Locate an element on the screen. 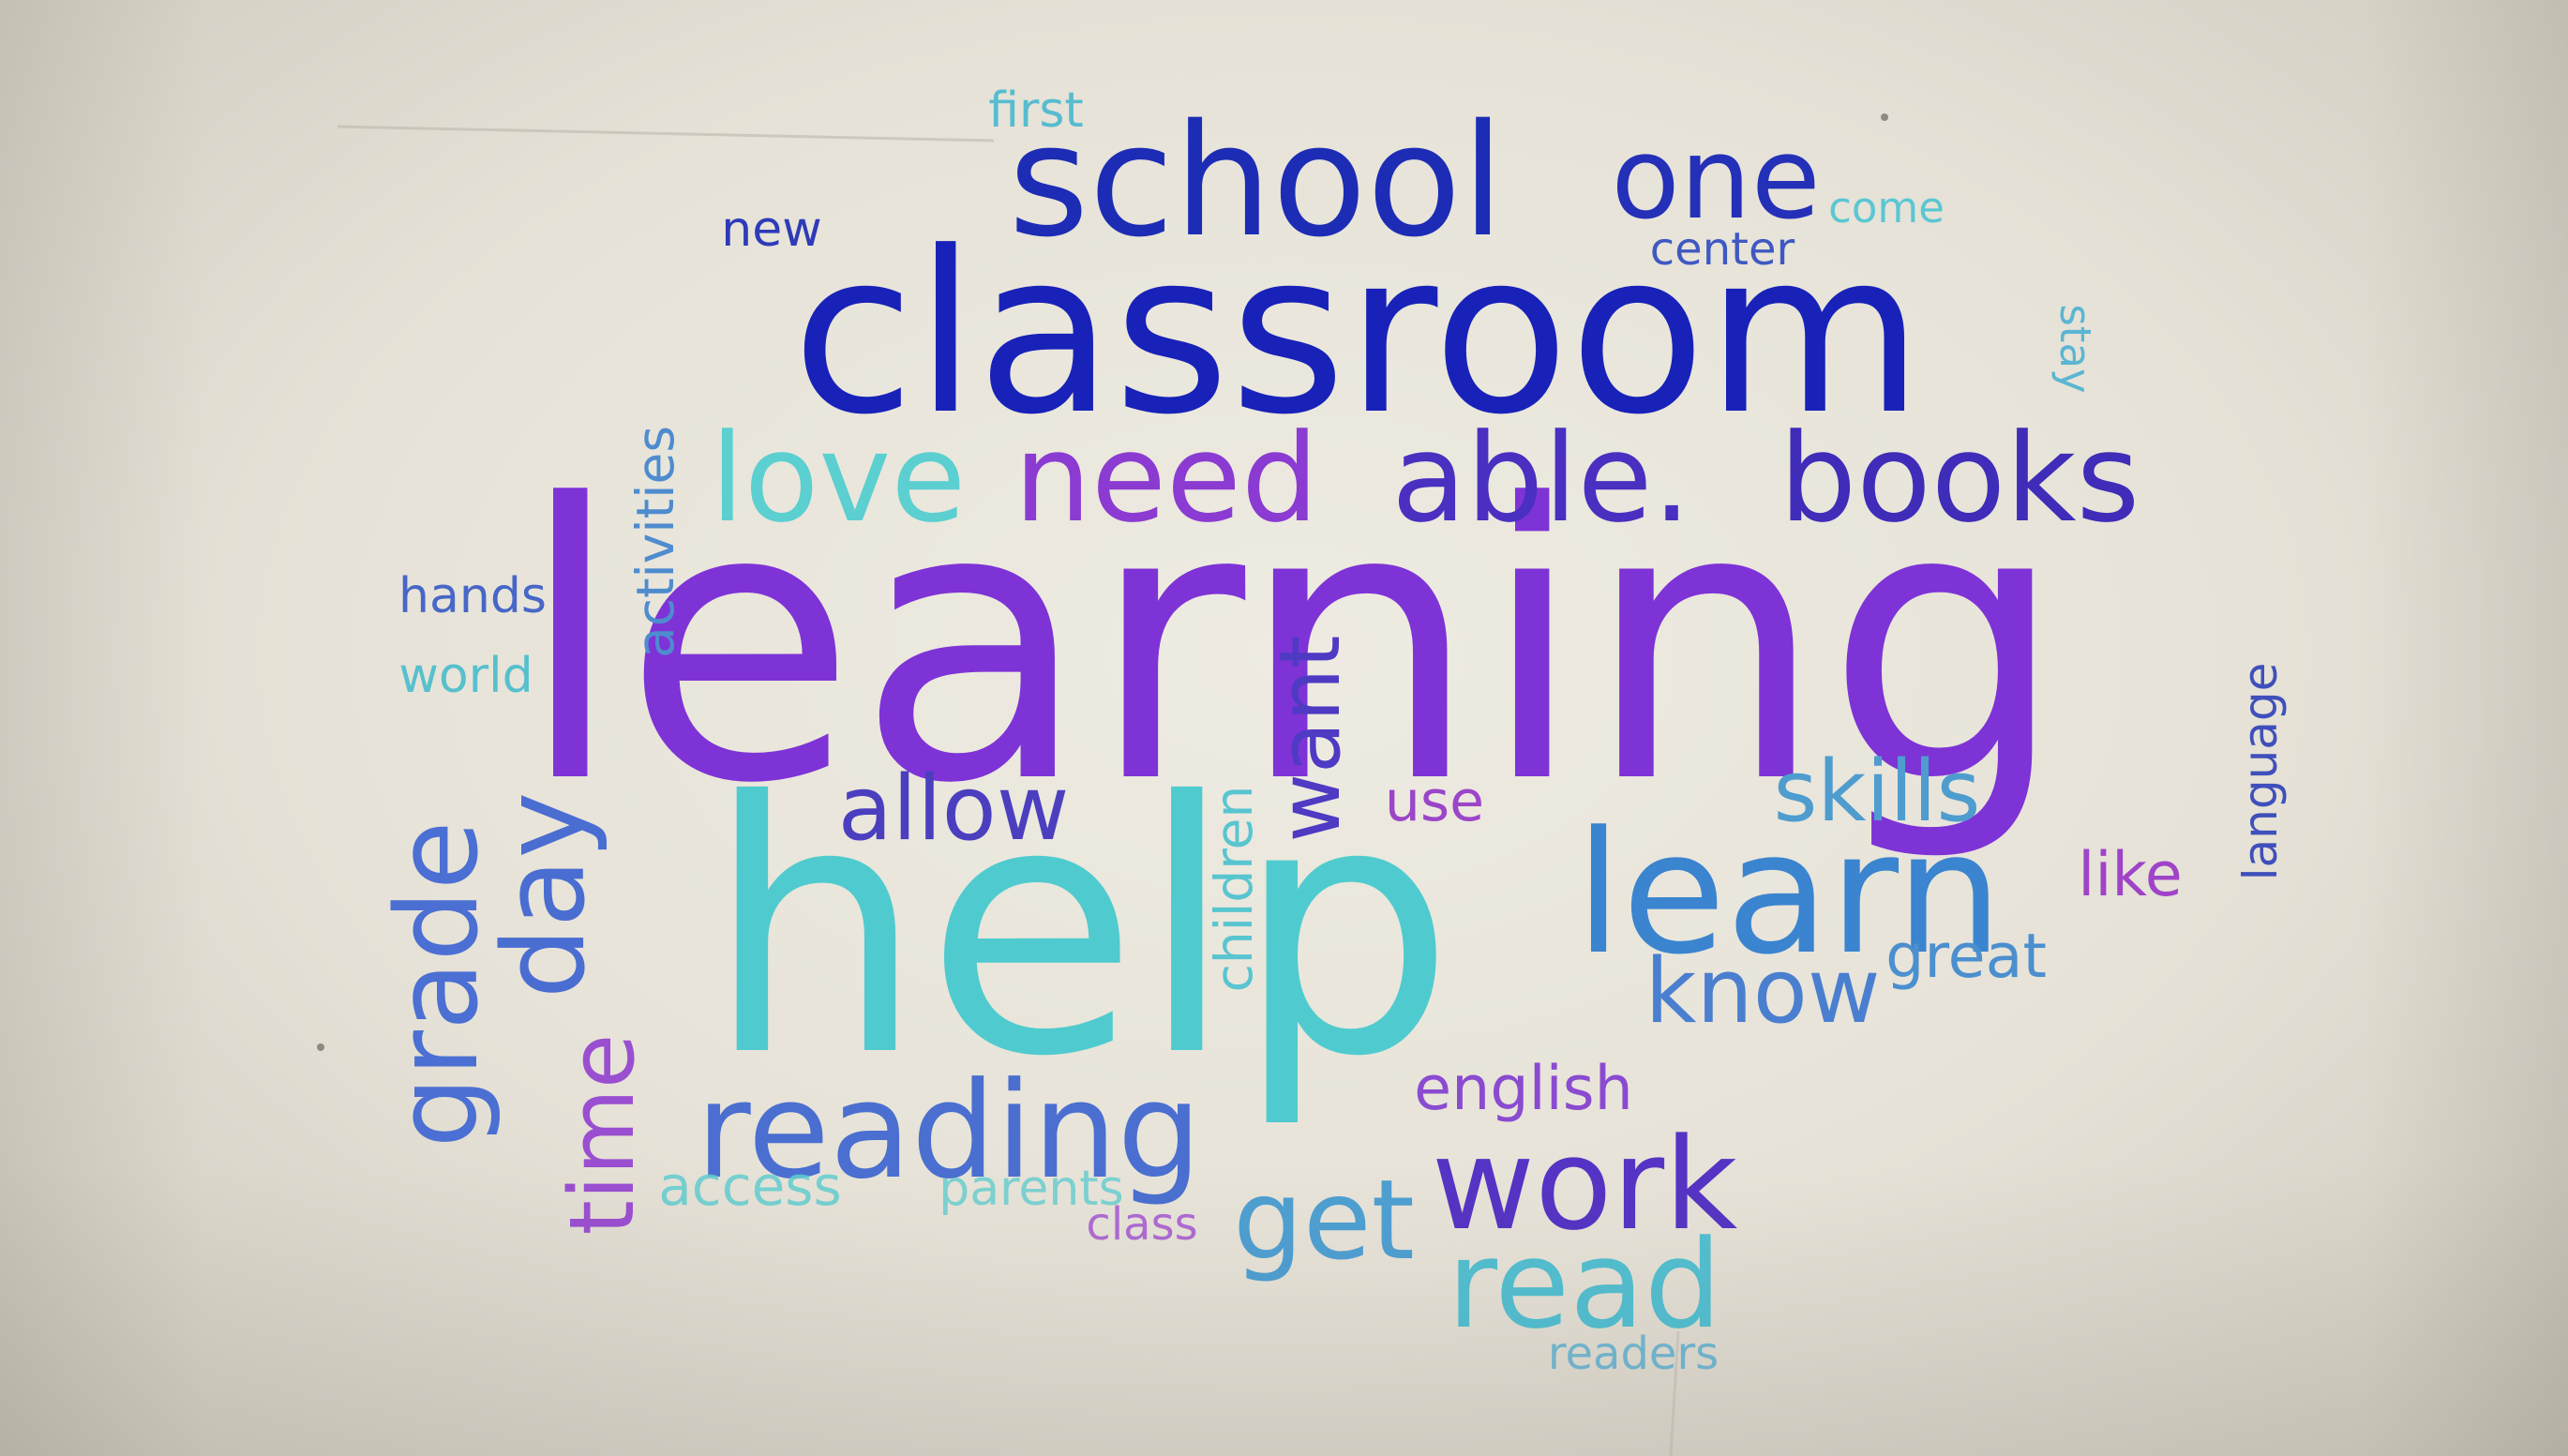 This screenshot has width=2568, height=1456. word-new: new is located at coordinates (771, 230).